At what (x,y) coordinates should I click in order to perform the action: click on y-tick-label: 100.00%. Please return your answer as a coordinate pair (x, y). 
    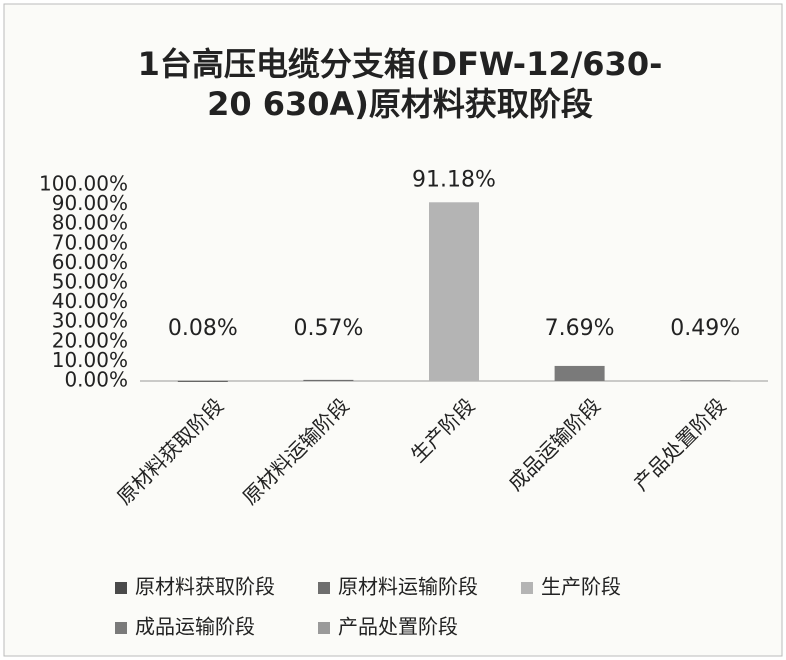
    Looking at the image, I should click on (83, 184).